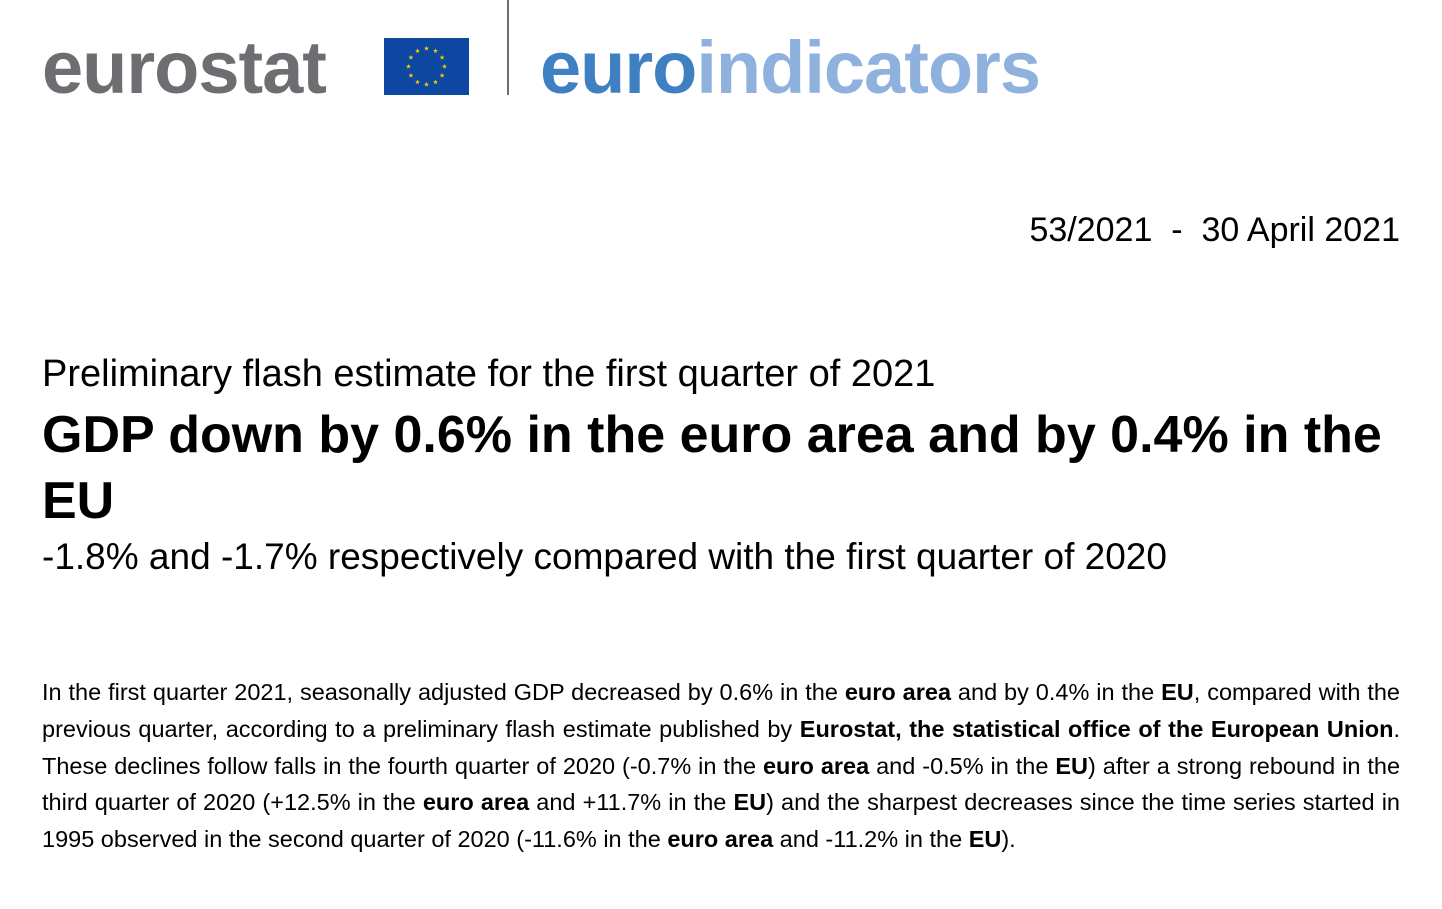 The height and width of the screenshot is (909, 1442). What do you see at coordinates (1301, 230) in the screenshot?
I see `release-date: 30 April 2021` at bounding box center [1301, 230].